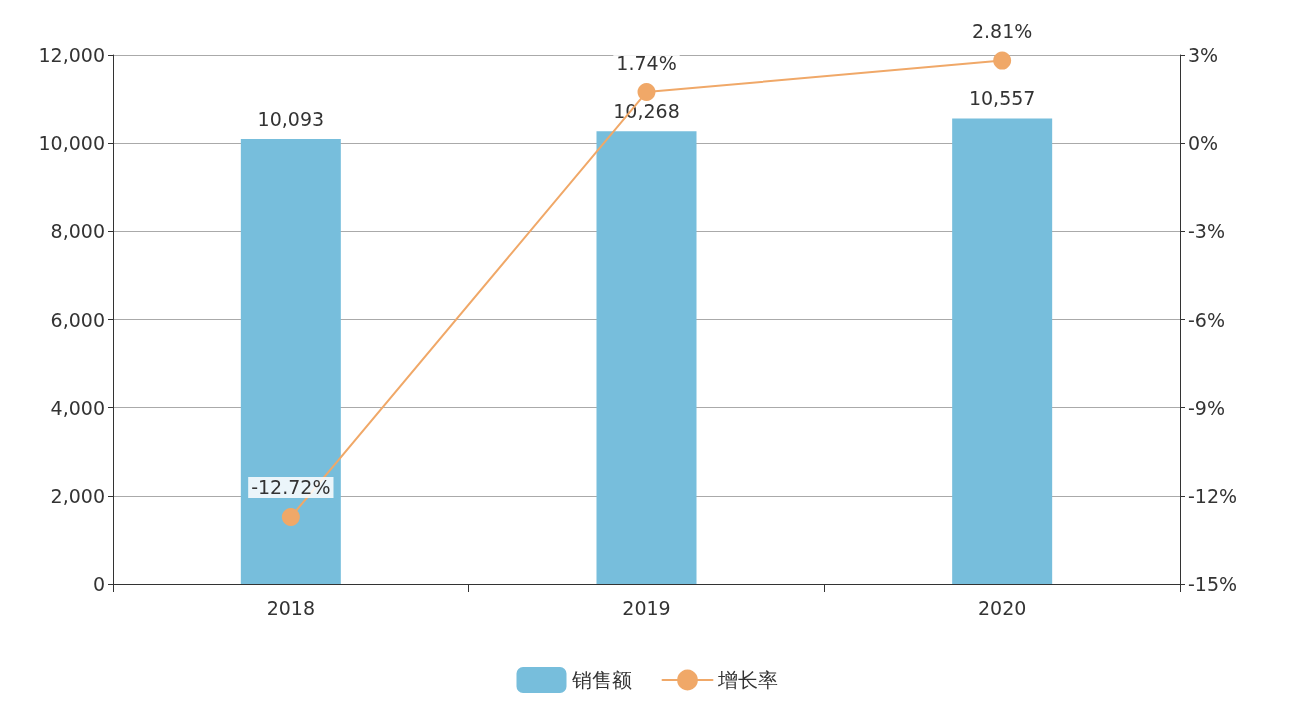 The image size is (1294, 708). Describe the element at coordinates (1206, 319) in the screenshot. I see `y2-tick-label: -6%` at that location.